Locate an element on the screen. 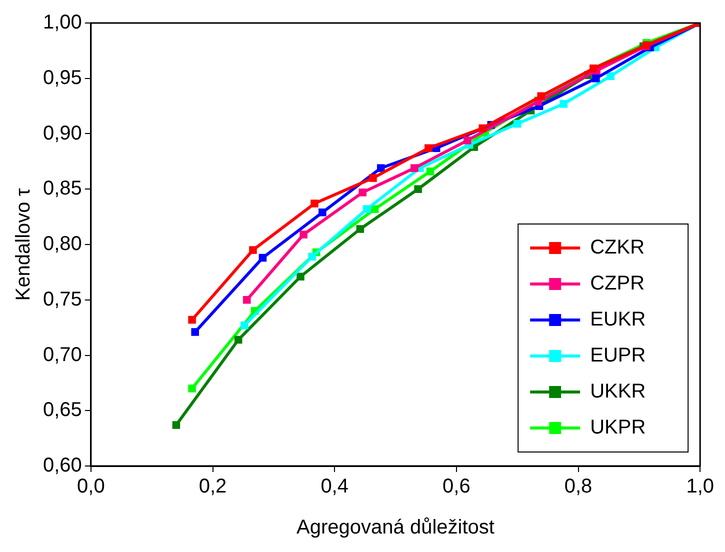 The image size is (725, 552). y-axis-title: Kendallovo τ is located at coordinates (23, 244).